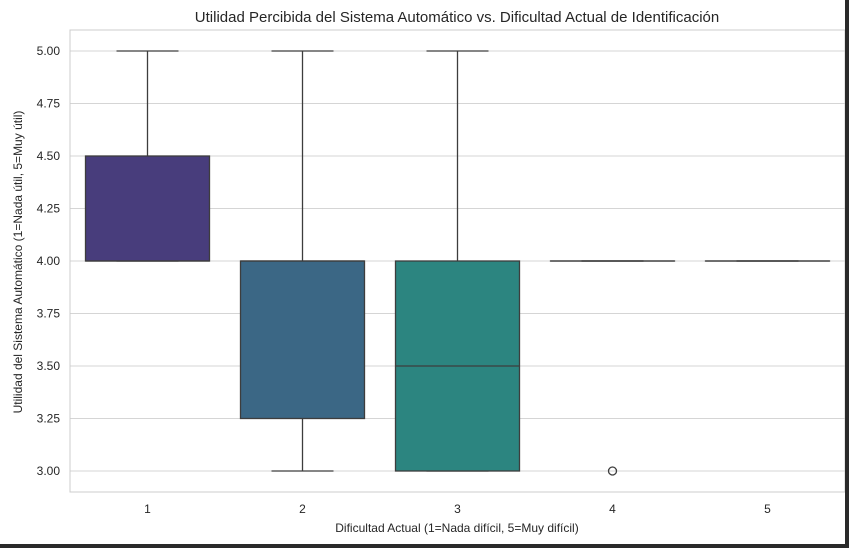  What do you see at coordinates (49, 51) in the screenshot?
I see `y-tick-label: 5.00` at bounding box center [49, 51].